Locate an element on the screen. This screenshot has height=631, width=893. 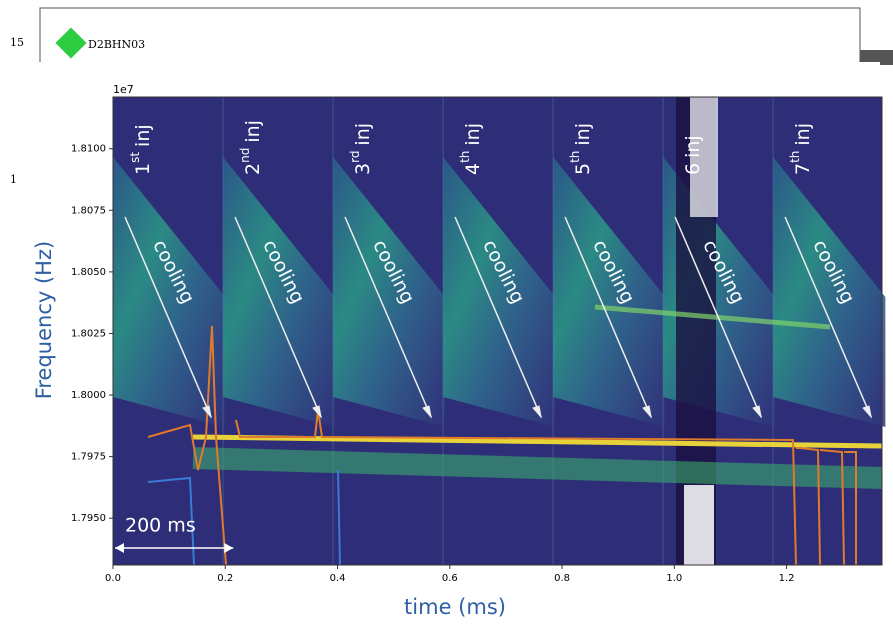
green-band is located at coordinates (537, 468).